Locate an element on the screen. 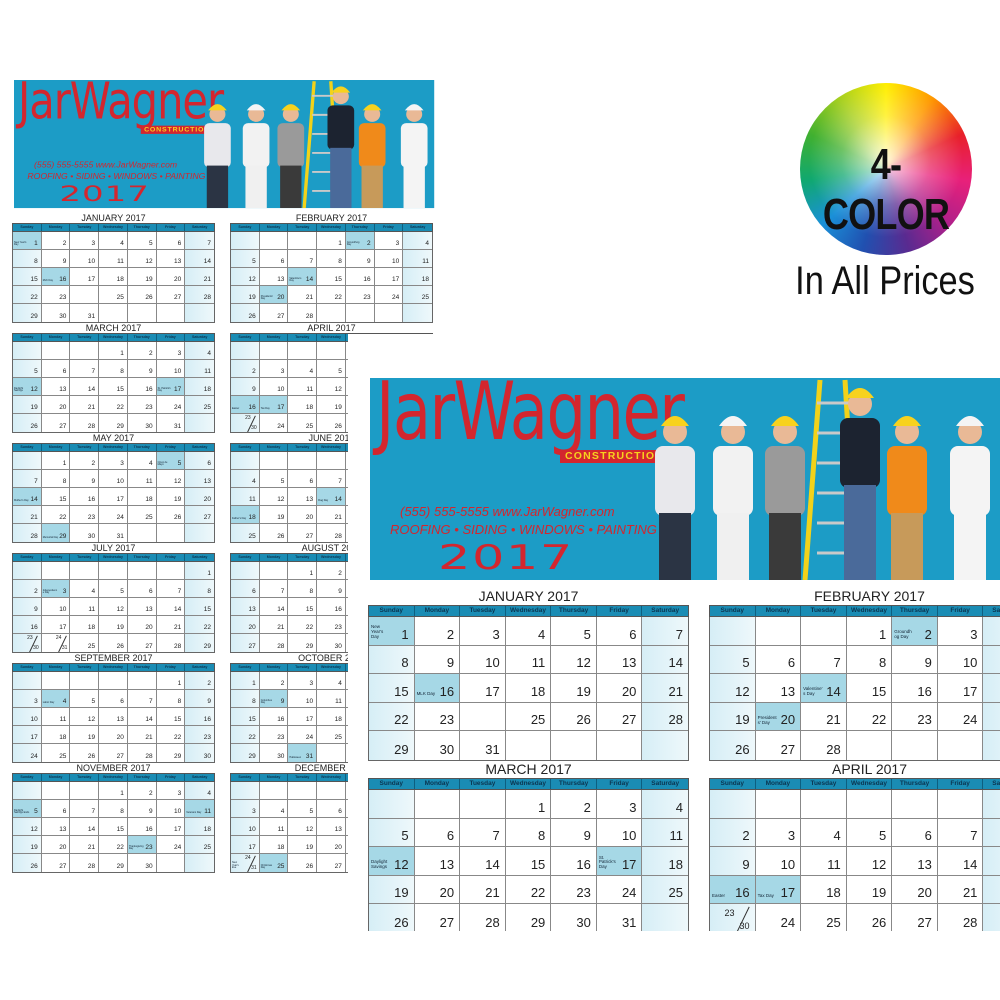  day-cell: 4 Labor Day is located at coordinates (56, 699).